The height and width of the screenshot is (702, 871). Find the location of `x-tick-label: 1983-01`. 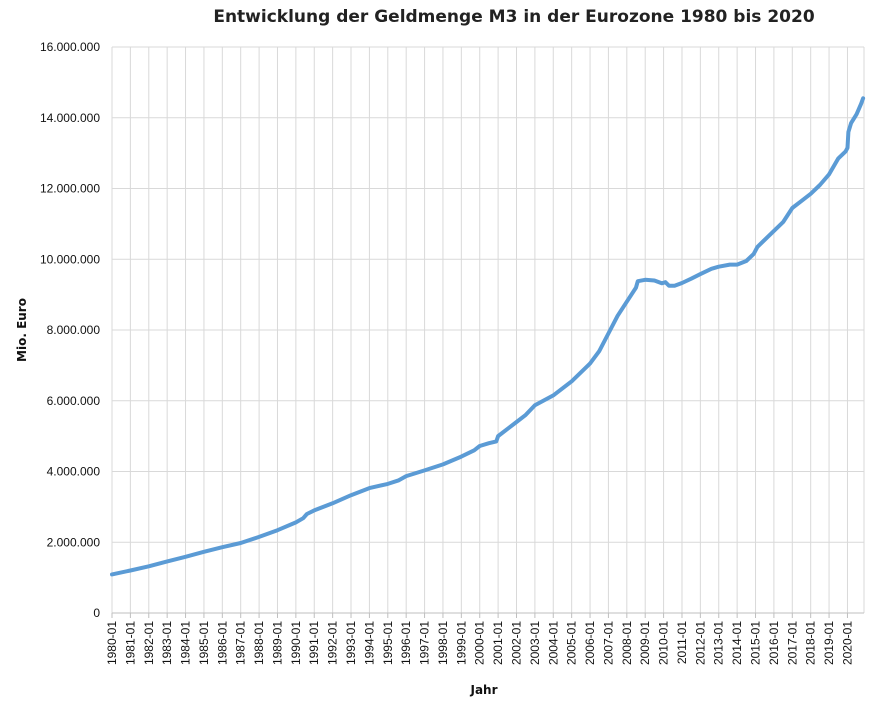

x-tick-label: 1983-01 is located at coordinates (167, 643).